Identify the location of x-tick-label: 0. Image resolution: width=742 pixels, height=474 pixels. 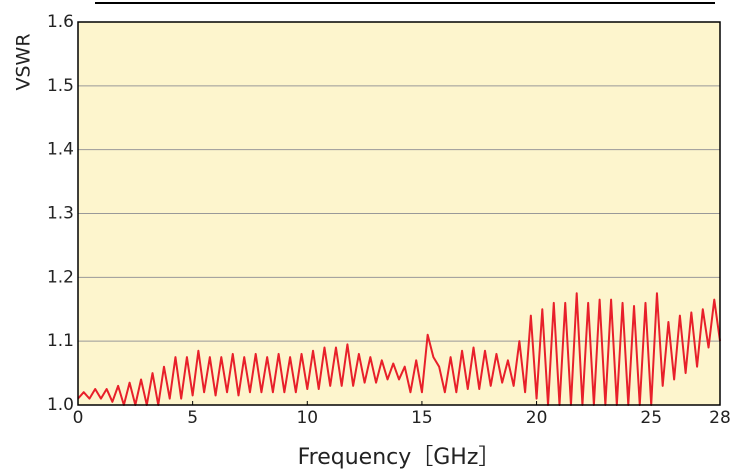
(78, 418).